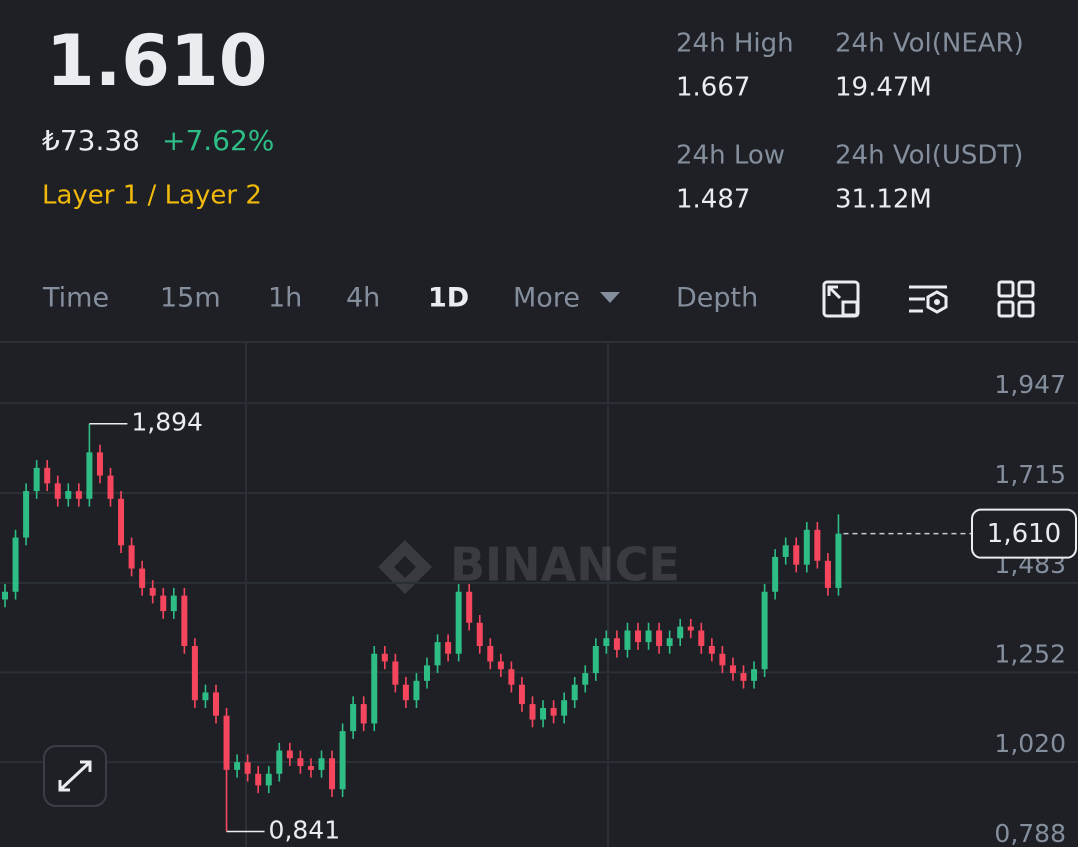 The image size is (1078, 847). What do you see at coordinates (152, 196) in the screenshot?
I see `category-tag: Layer 1 / Layer 2` at bounding box center [152, 196].